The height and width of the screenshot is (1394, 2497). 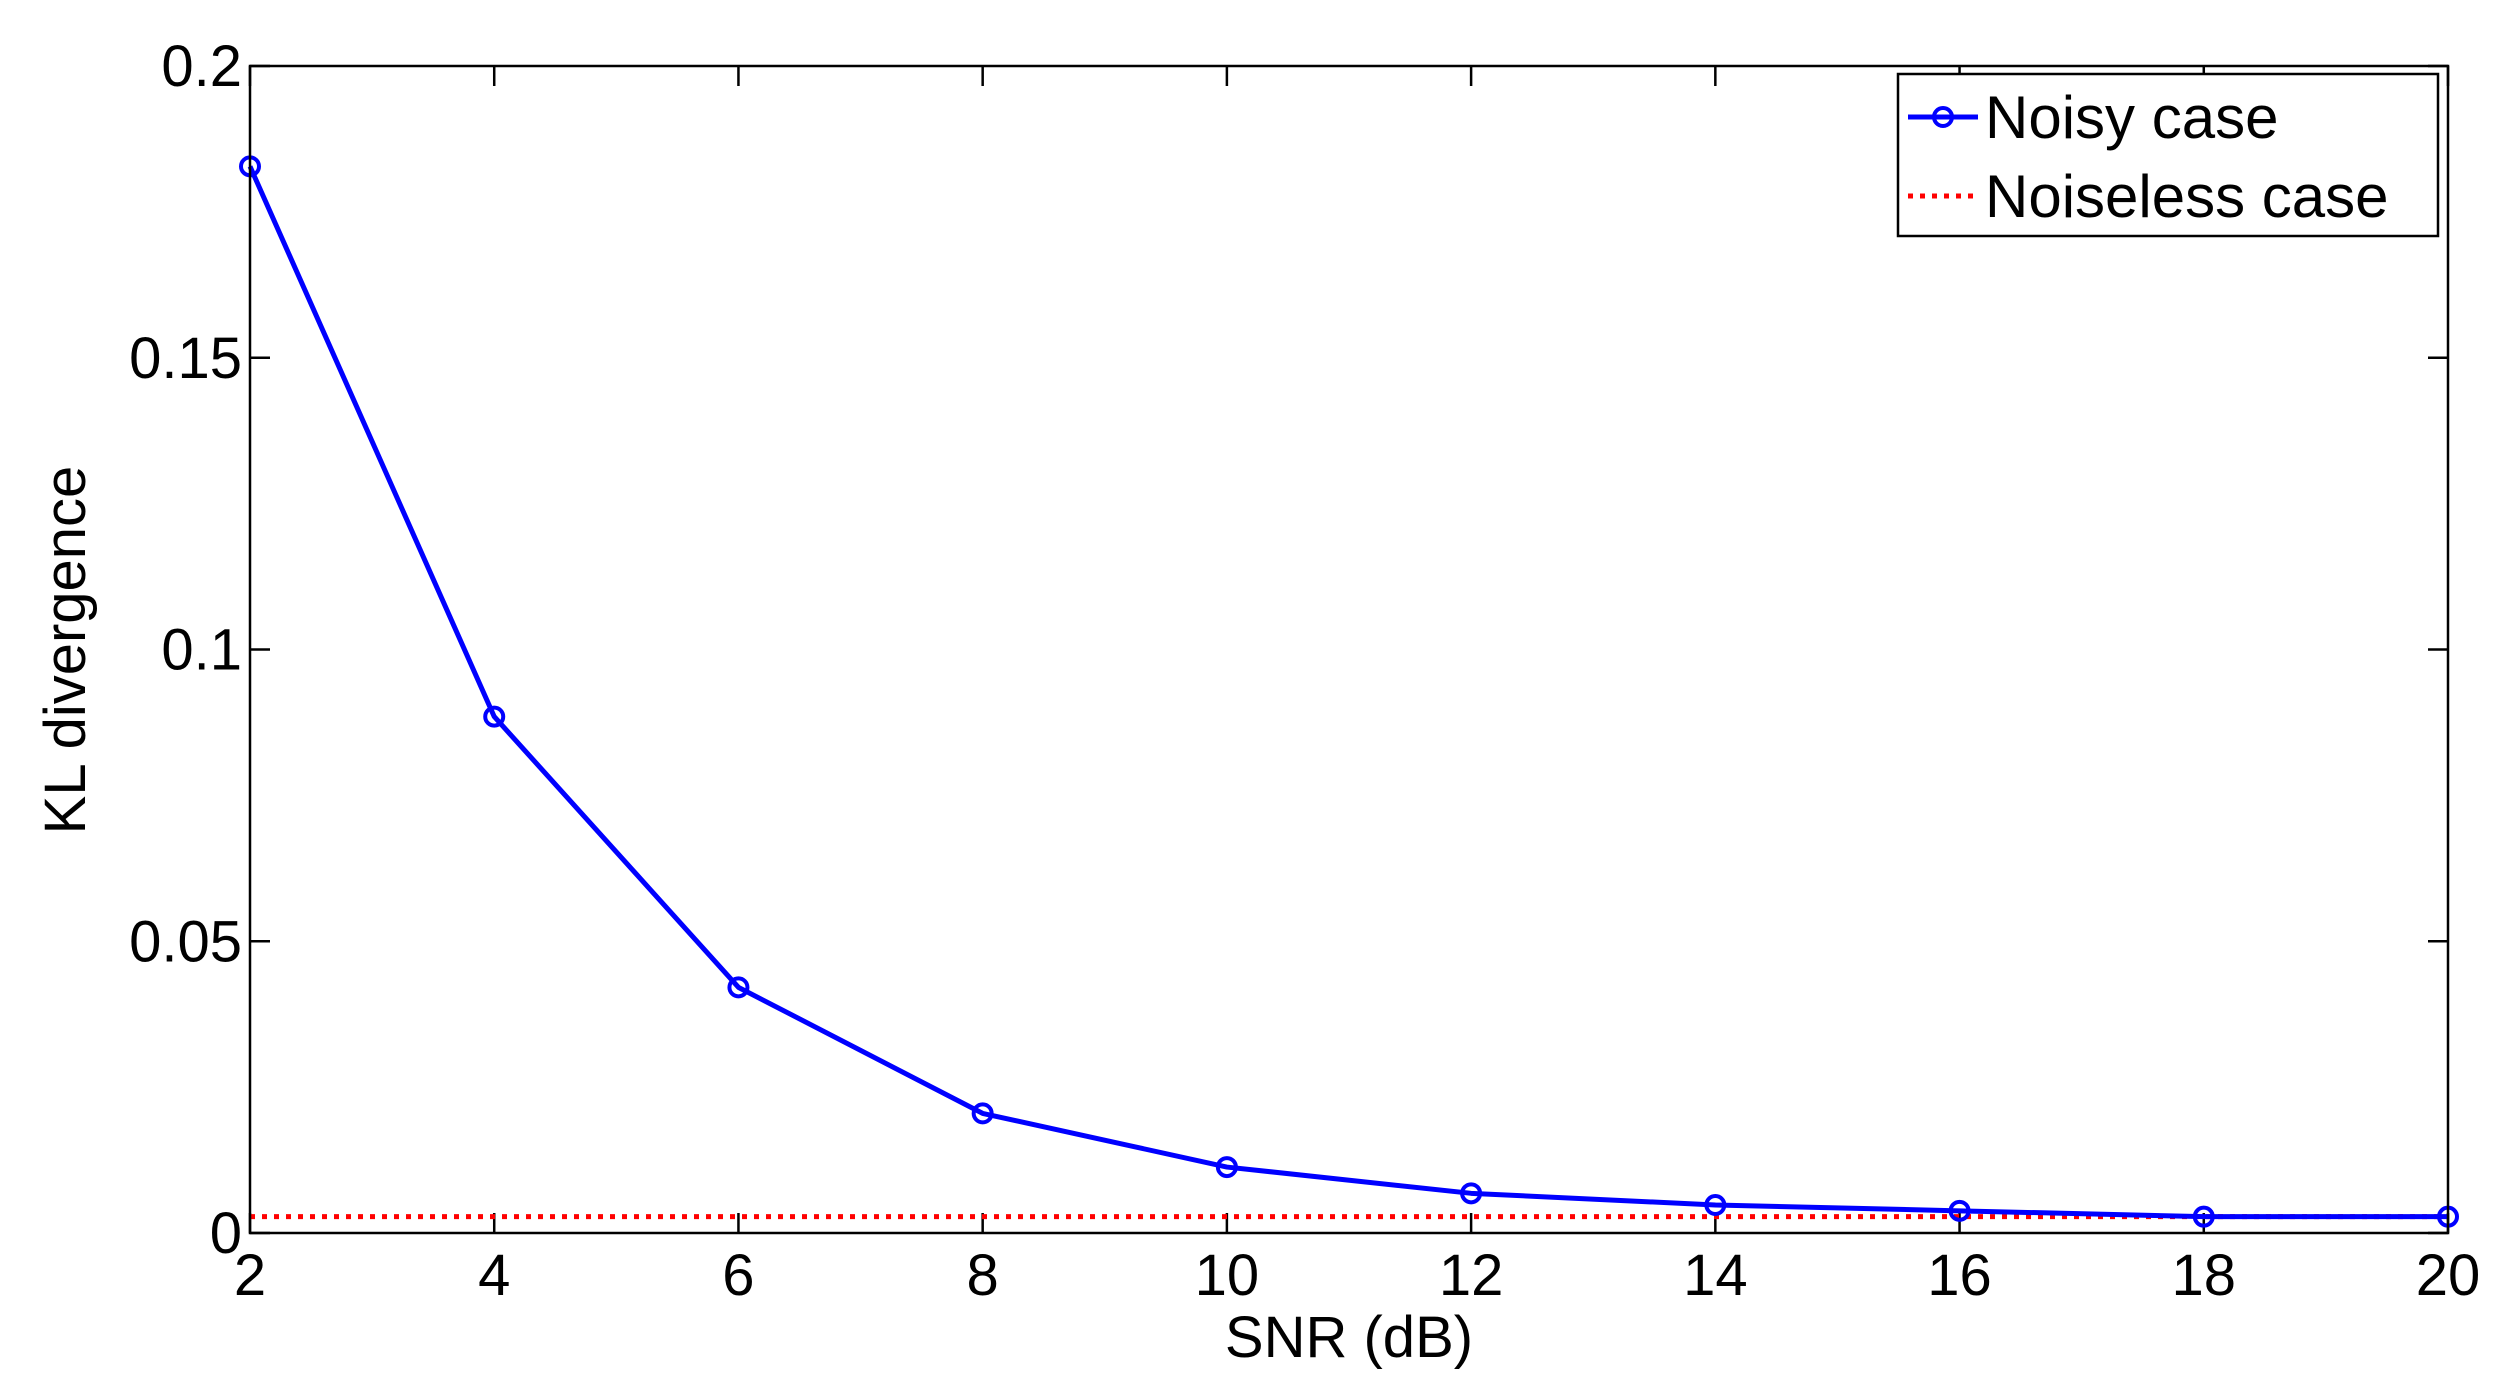 What do you see at coordinates (226, 1233) in the screenshot?
I see `y-tick-label: 0` at bounding box center [226, 1233].